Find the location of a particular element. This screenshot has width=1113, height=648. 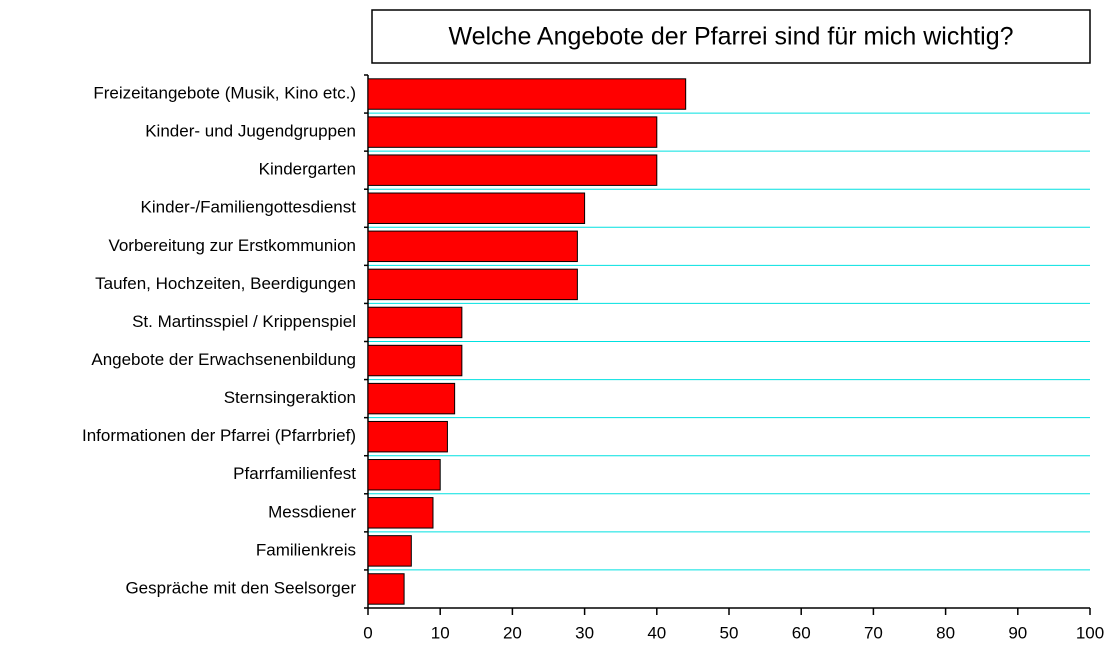

y-tick-label: Familienkreis is located at coordinates (306, 549).